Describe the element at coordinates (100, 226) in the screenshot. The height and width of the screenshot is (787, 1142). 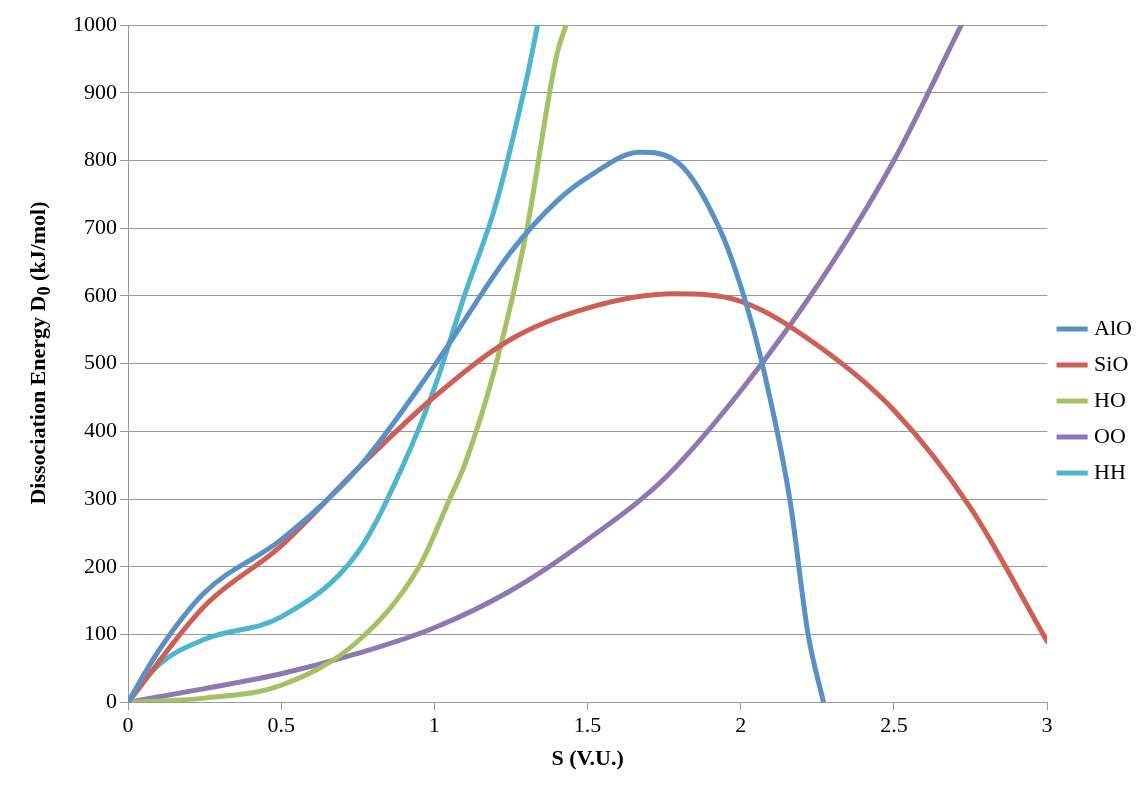
I see `y-tick-label: 700` at that location.